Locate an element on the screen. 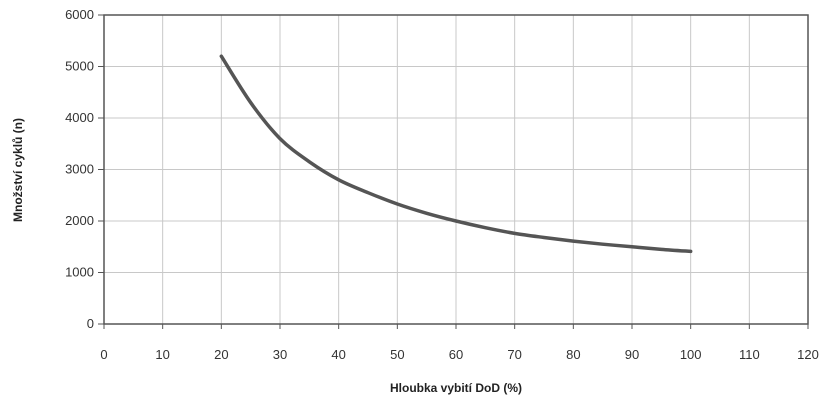 Image resolution: width=822 pixels, height=400 pixels. x-axis-ticks: 0 10 20 30 40 50 60 70 80 90 100 110 120 is located at coordinates (459, 343).